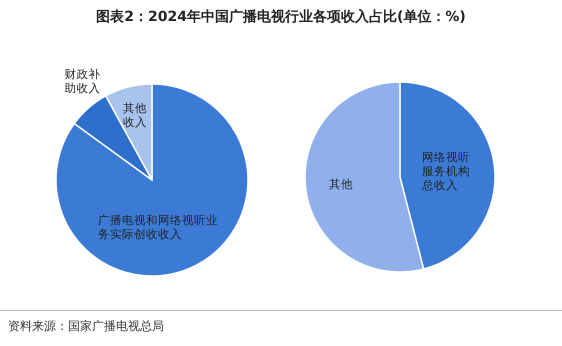 This screenshot has height=346, width=562. Describe the element at coordinates (447, 171) in the screenshot. I see `slice-label: 网络视听服务机构总收入` at that location.